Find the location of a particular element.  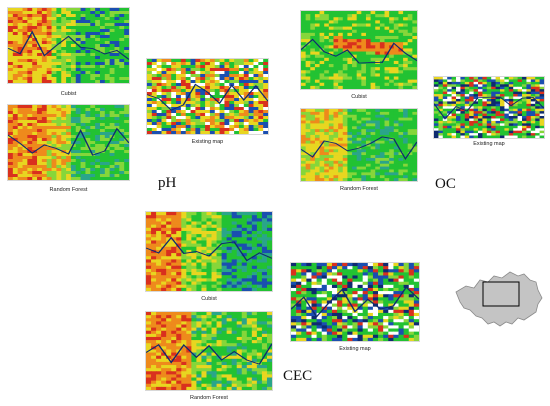

ph-cubist-map-image is located at coordinates (68, 45).